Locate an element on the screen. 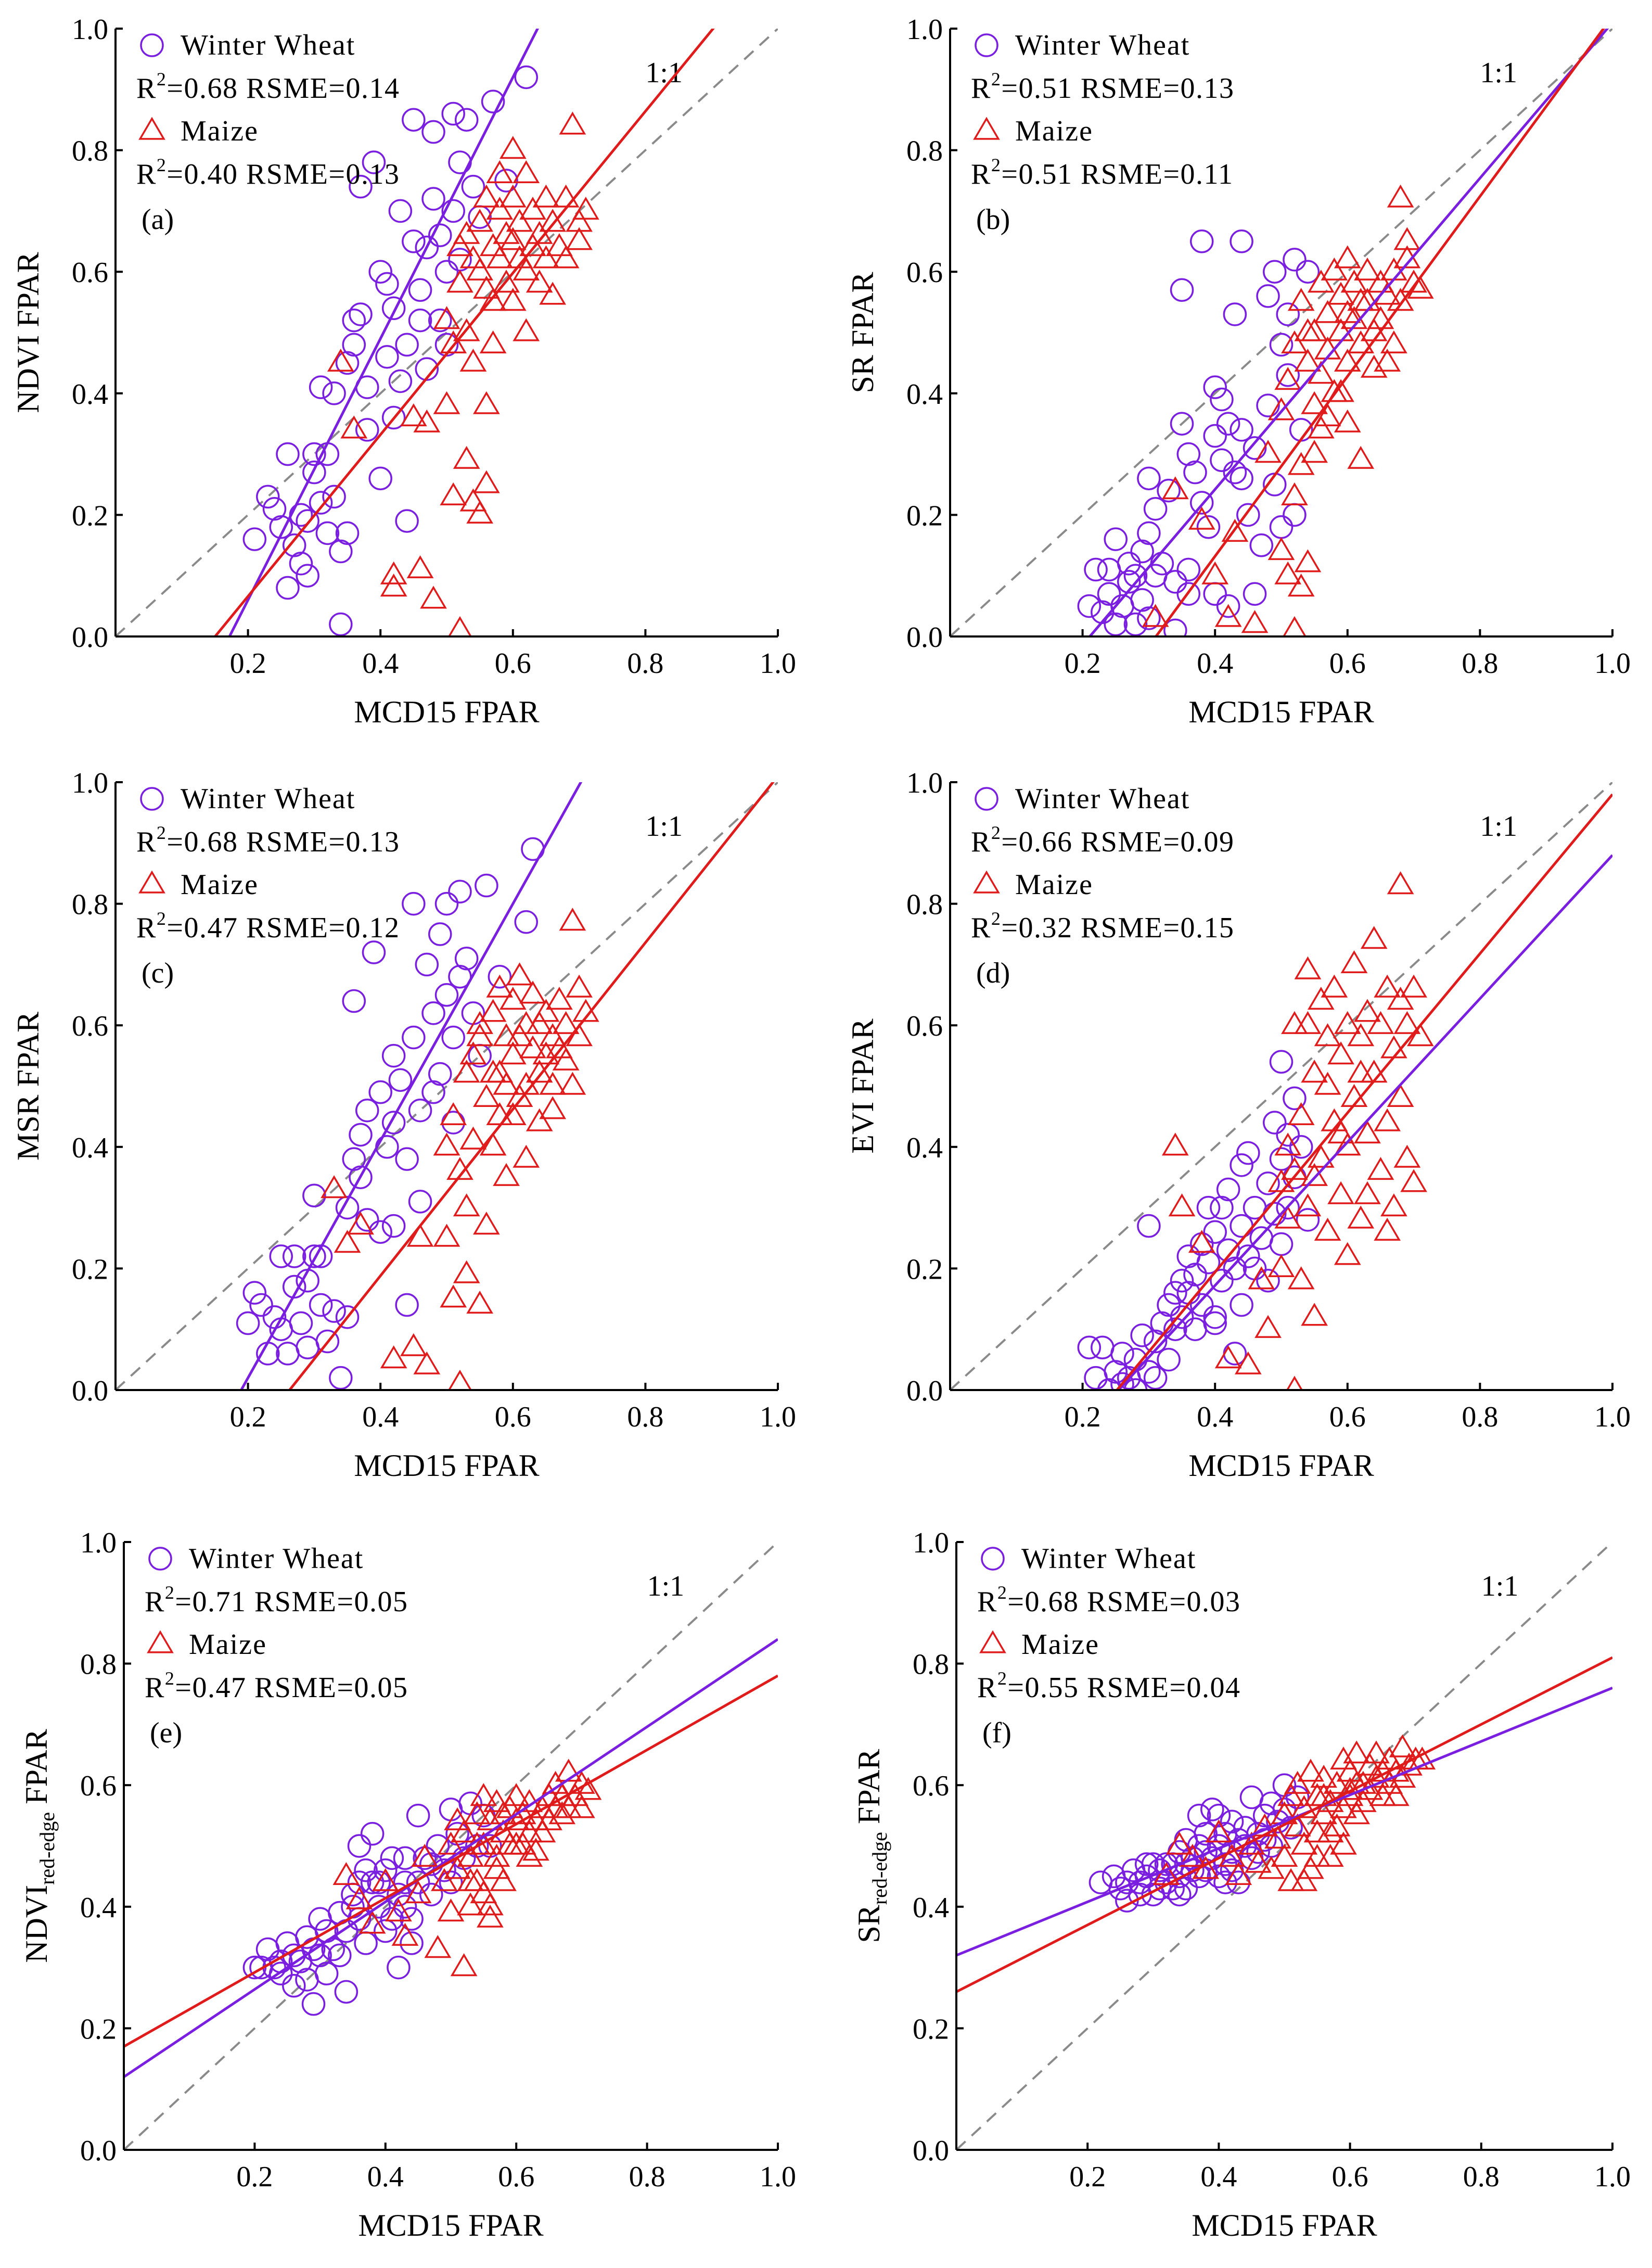  stats-maize: R2=0.40 RSME=0.13 is located at coordinates (268, 172).